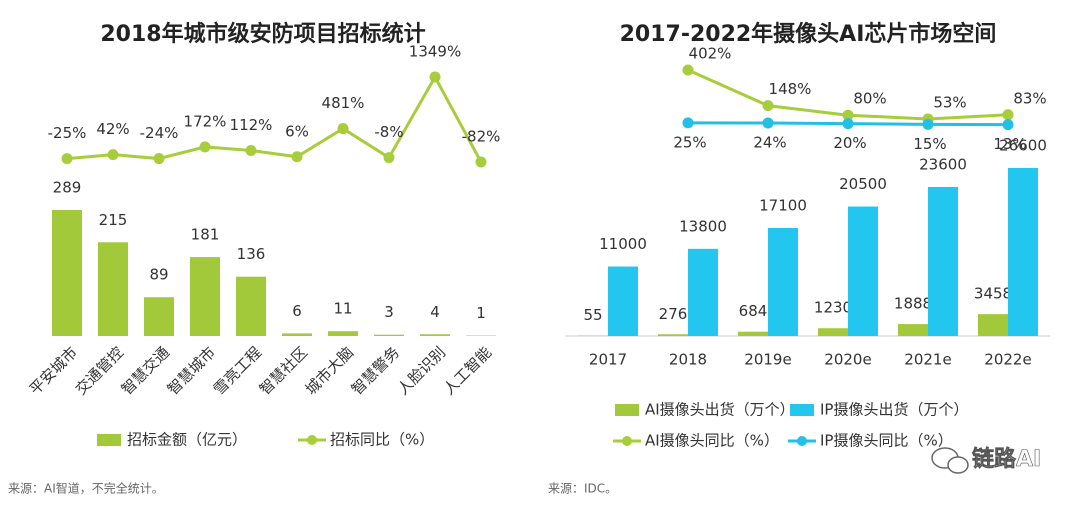 The width and height of the screenshot is (1080, 505). What do you see at coordinates (769, 143) in the screenshot?
I see `value-label: 24%` at bounding box center [769, 143].